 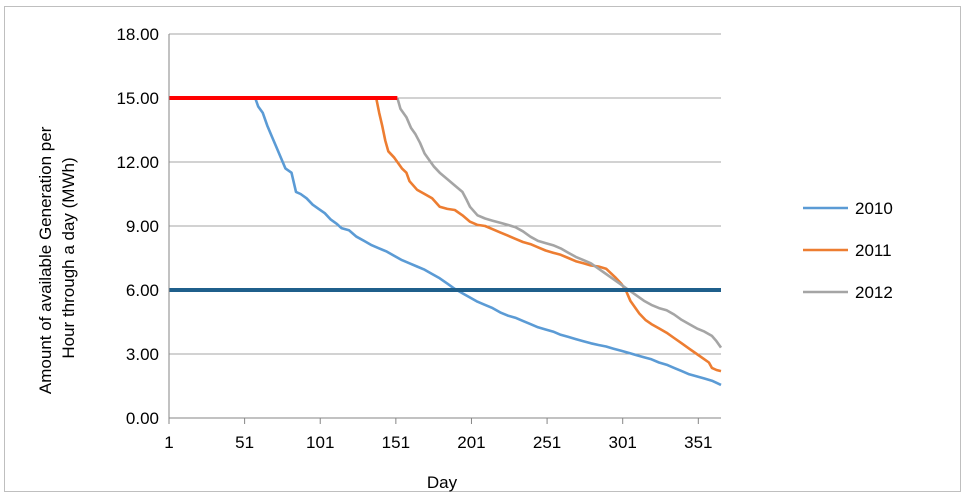 I want to click on x-tick-label: 351, so click(x=698, y=442).